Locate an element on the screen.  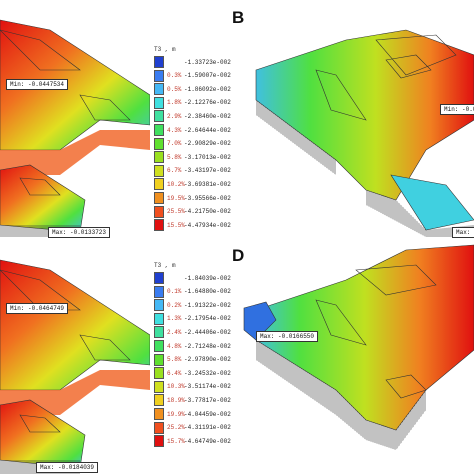
legend-top-value: -1.59007e-002 is located at coordinates (207, 76).